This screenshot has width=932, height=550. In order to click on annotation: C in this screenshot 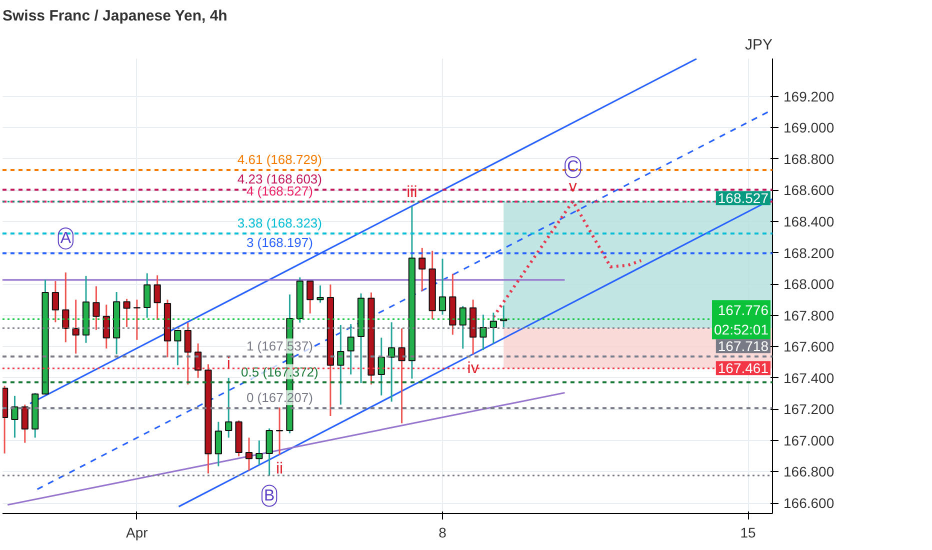, I will do `click(573, 167)`.